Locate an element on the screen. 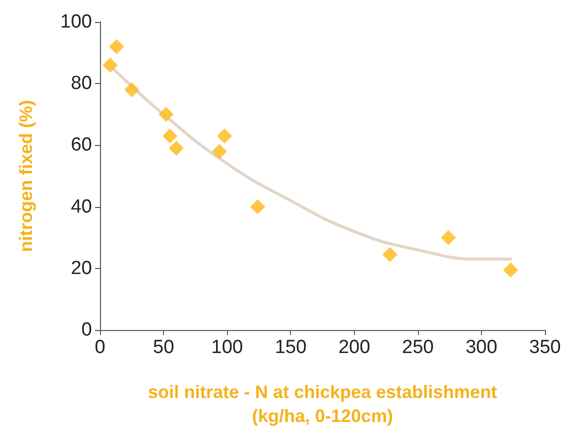  x-tick-label: 300 is located at coordinates (482, 347).